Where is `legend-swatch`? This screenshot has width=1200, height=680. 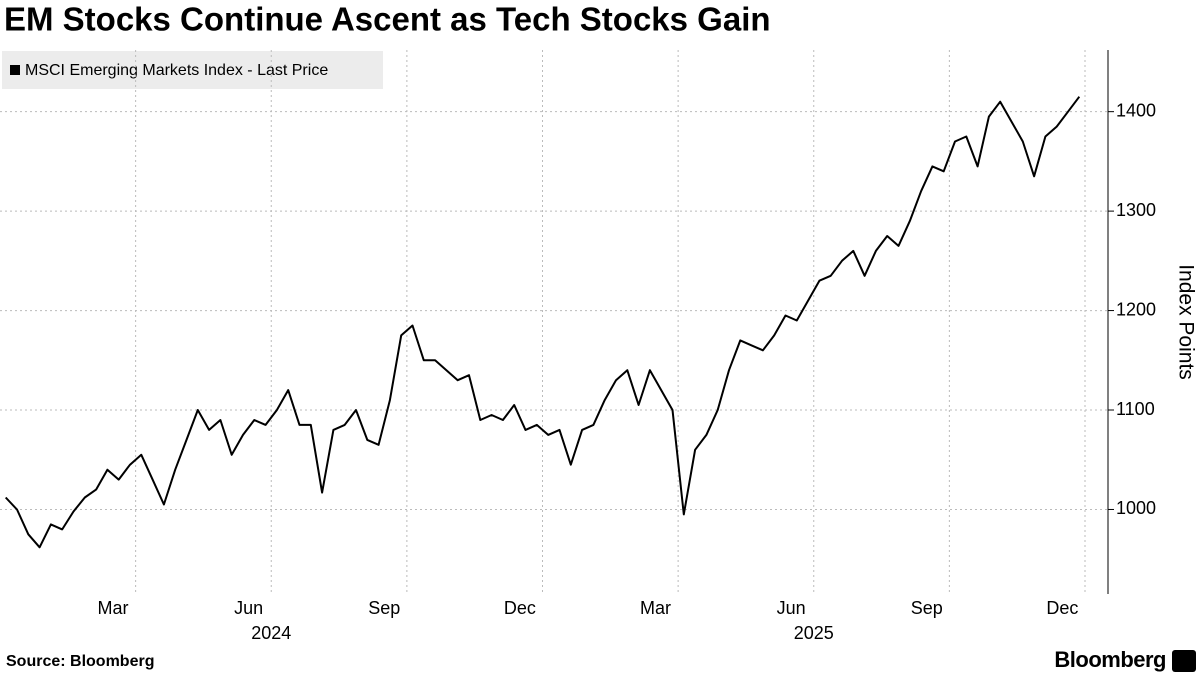
legend-swatch is located at coordinates (15, 70).